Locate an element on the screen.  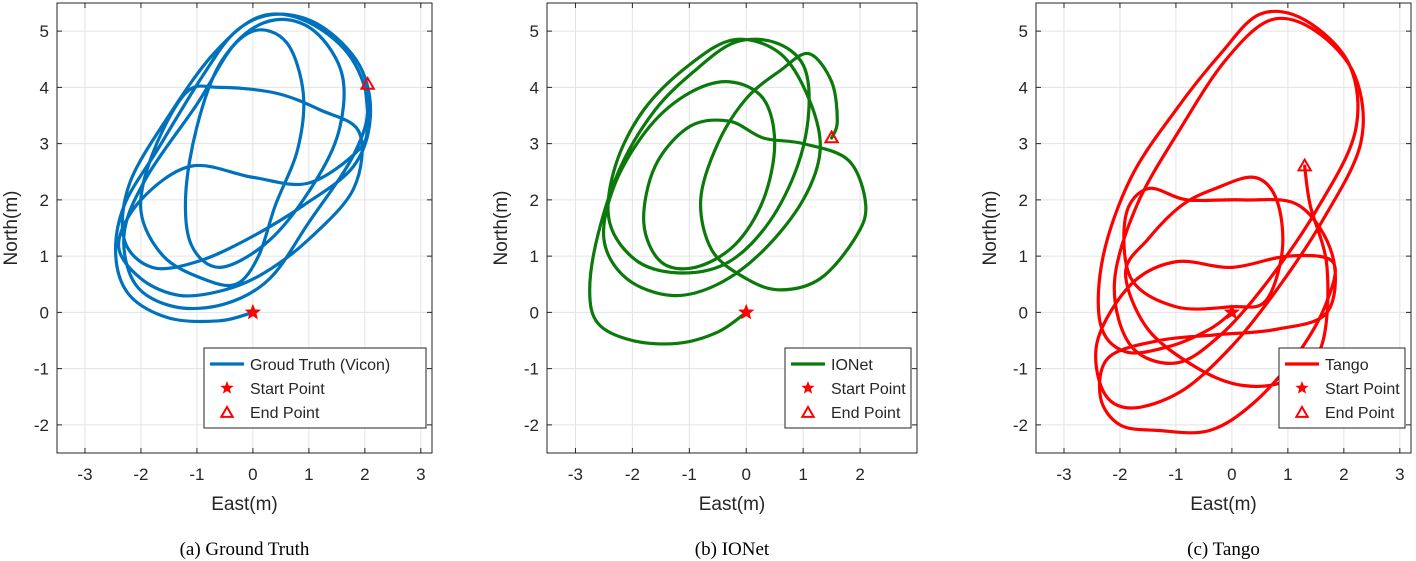
panel-caption: (c) Tango is located at coordinates (1223, 549).